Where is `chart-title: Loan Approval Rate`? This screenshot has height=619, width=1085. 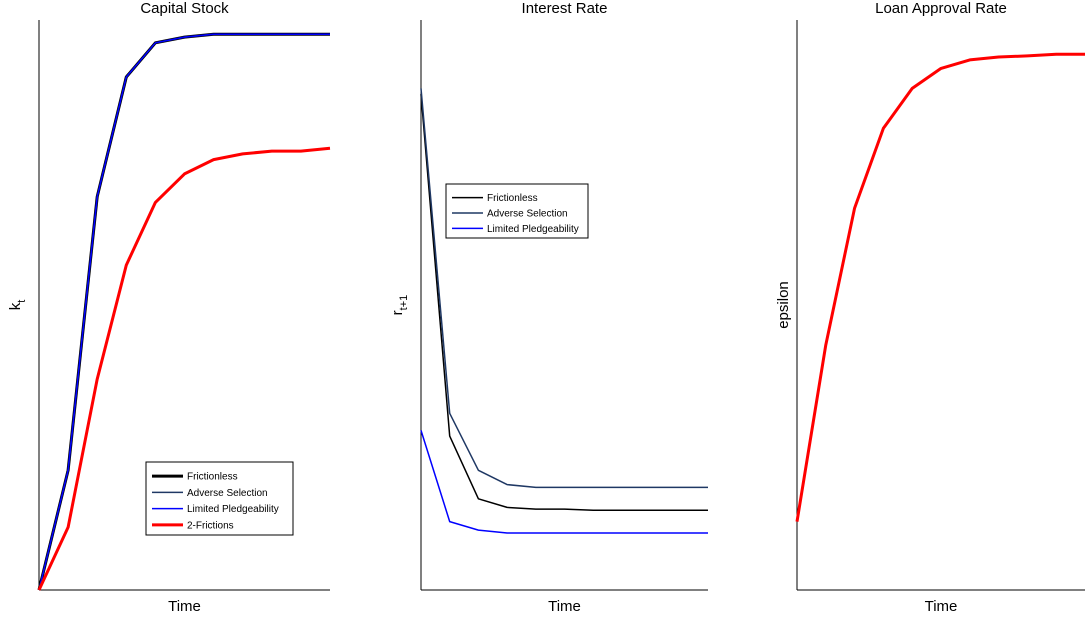
chart-title: Loan Approval Rate is located at coordinates (941, 8).